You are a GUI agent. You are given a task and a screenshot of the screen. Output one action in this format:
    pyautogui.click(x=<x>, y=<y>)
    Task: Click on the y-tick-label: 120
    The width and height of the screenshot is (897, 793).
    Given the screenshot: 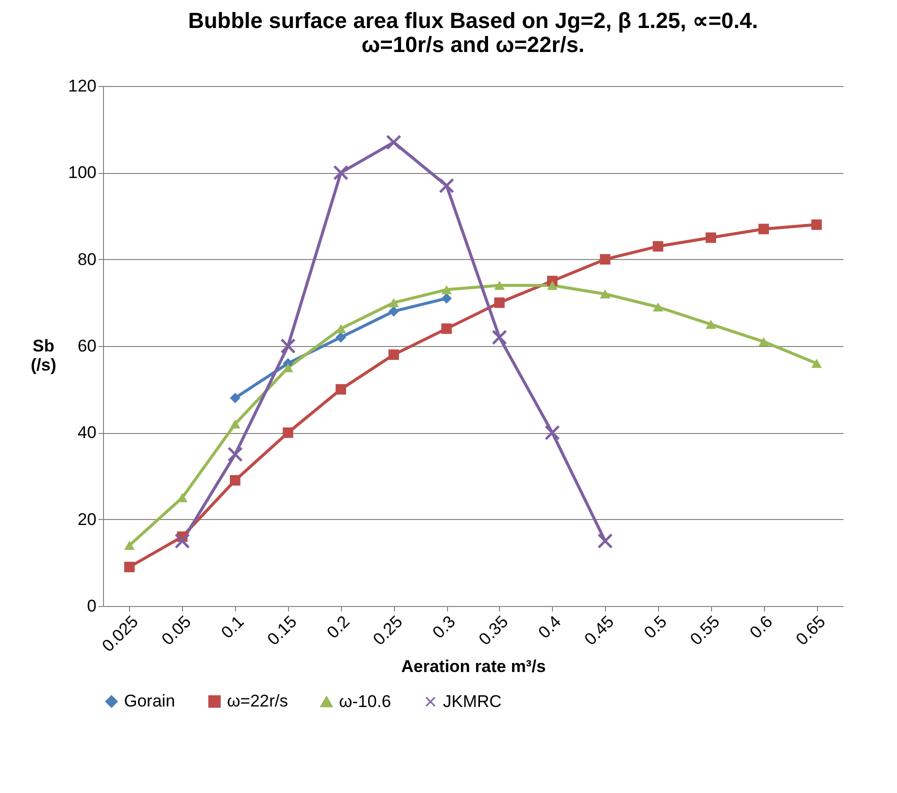 What is the action you would take?
    pyautogui.click(x=82, y=86)
    